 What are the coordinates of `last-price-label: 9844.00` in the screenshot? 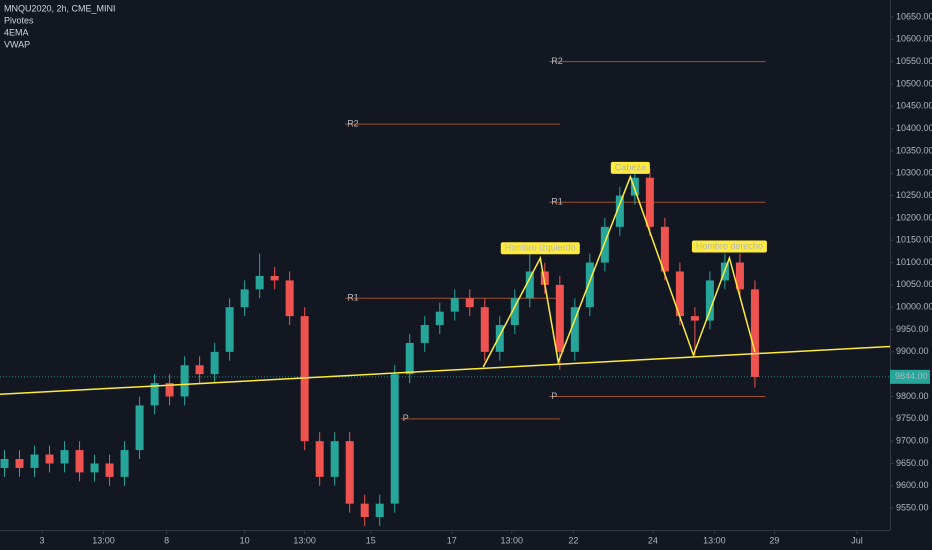 It's located at (911, 376).